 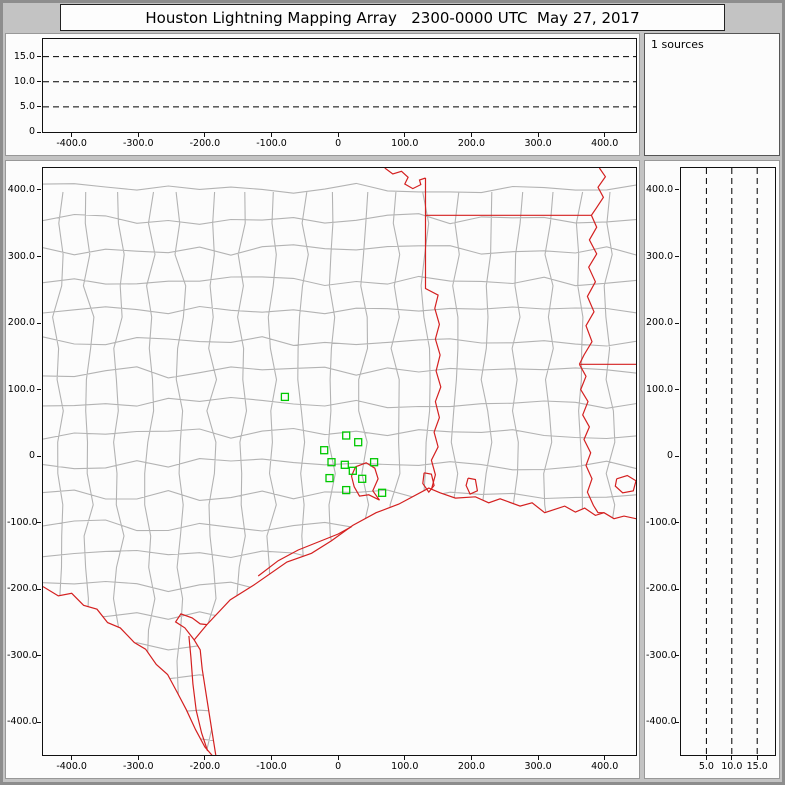 What do you see at coordinates (428, 483) in the screenshot?
I see `feature-sabine-lake` at bounding box center [428, 483].